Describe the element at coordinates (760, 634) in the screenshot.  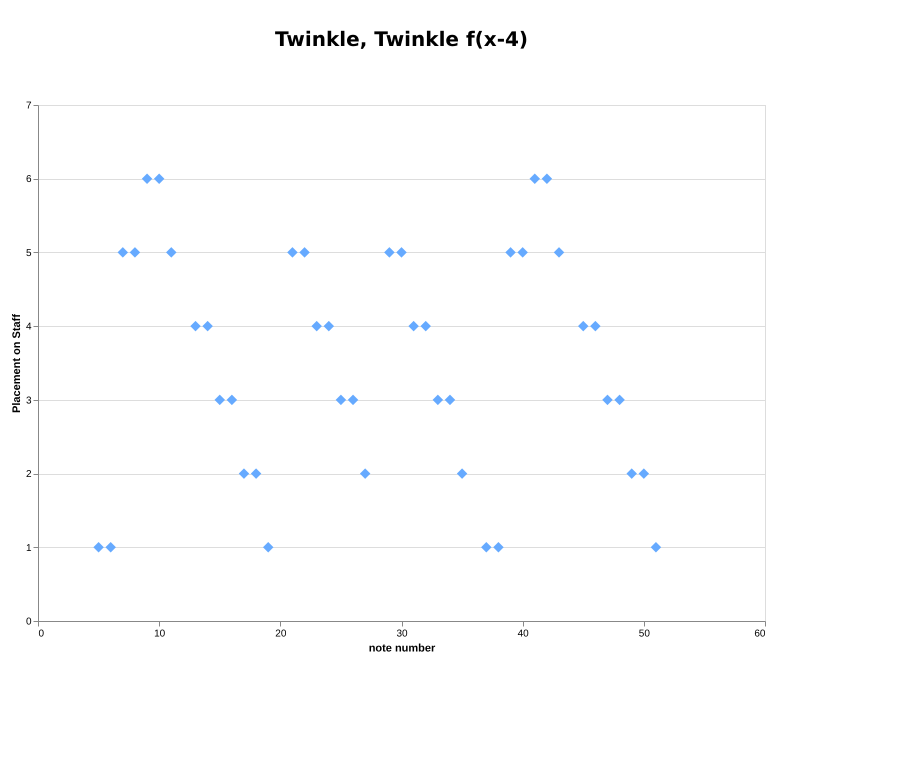
I see `x-tick-label: 60` at that location.